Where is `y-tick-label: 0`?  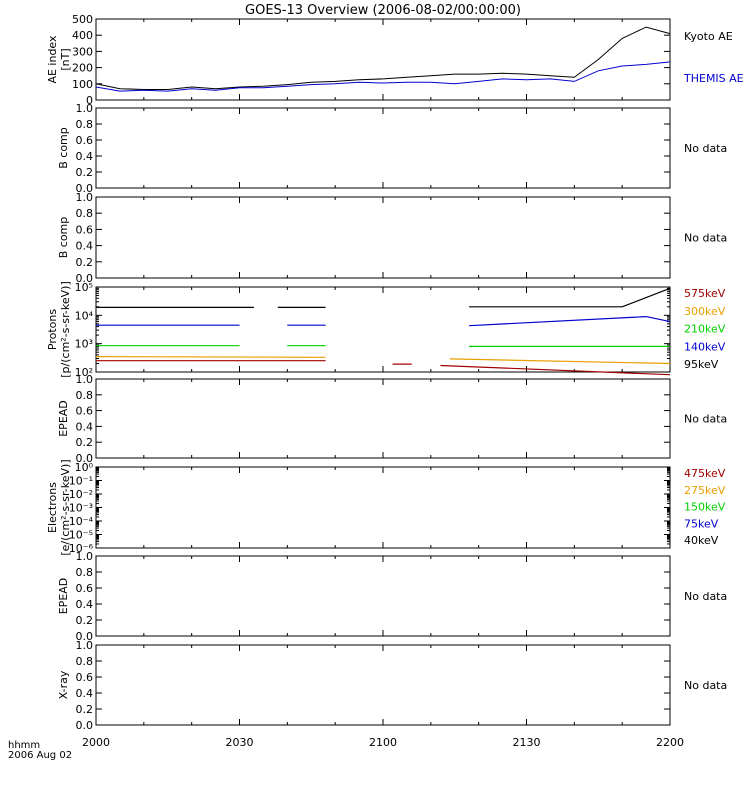 y-tick-label: 0 is located at coordinates (89, 100).